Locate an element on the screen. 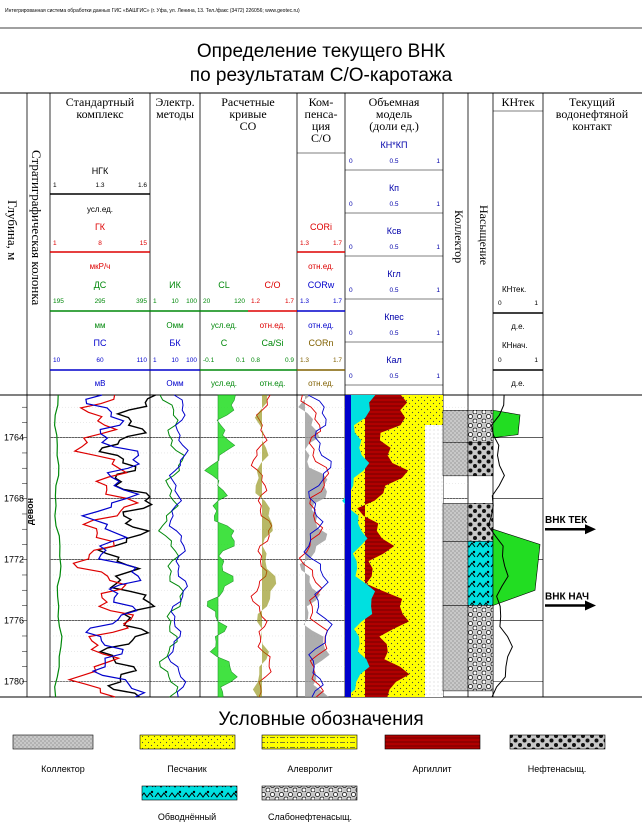 Image resolution: width=642 pixels, height=822 pixels. legend-swatch-water is located at coordinates (189, 793).